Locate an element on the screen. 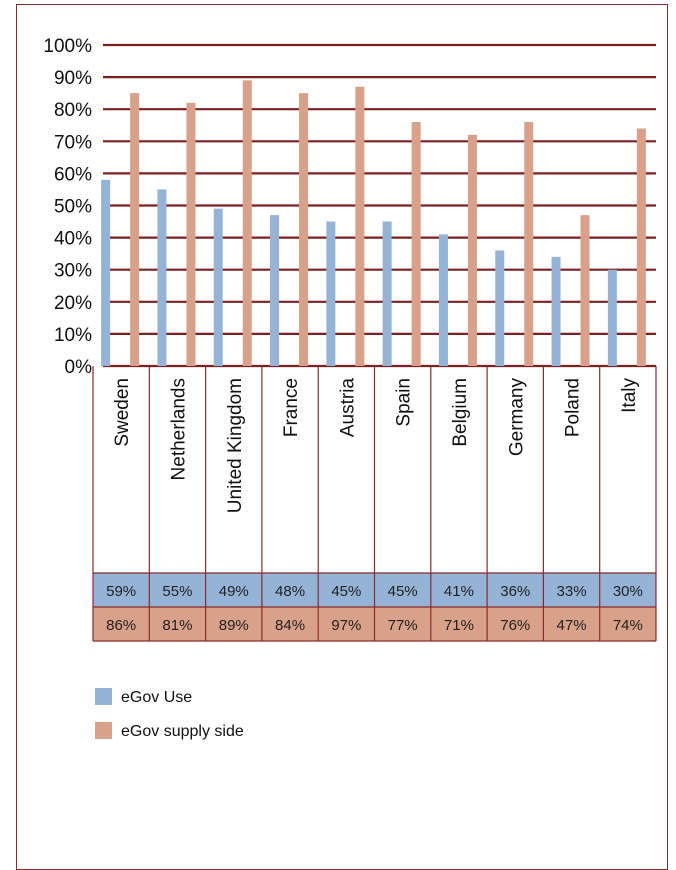 The width and height of the screenshot is (676, 870). table-value-egov-supply: 89% is located at coordinates (234, 625).